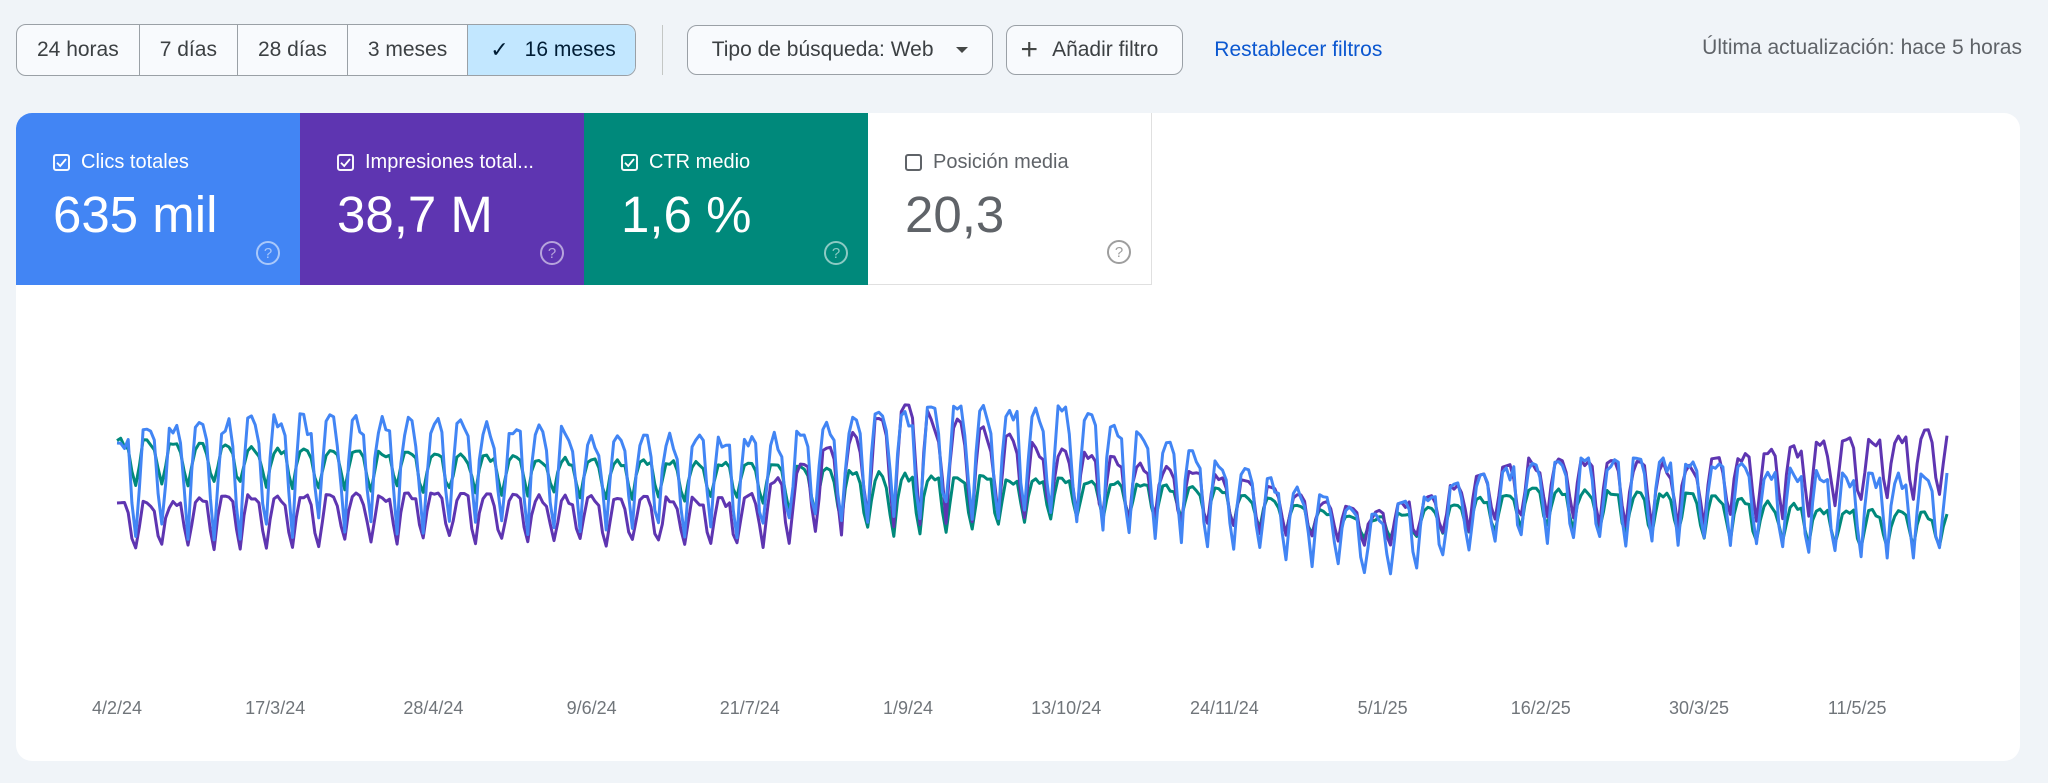 The height and width of the screenshot is (783, 2048). I want to click on date-range-28-días: 28 días, so click(293, 50).